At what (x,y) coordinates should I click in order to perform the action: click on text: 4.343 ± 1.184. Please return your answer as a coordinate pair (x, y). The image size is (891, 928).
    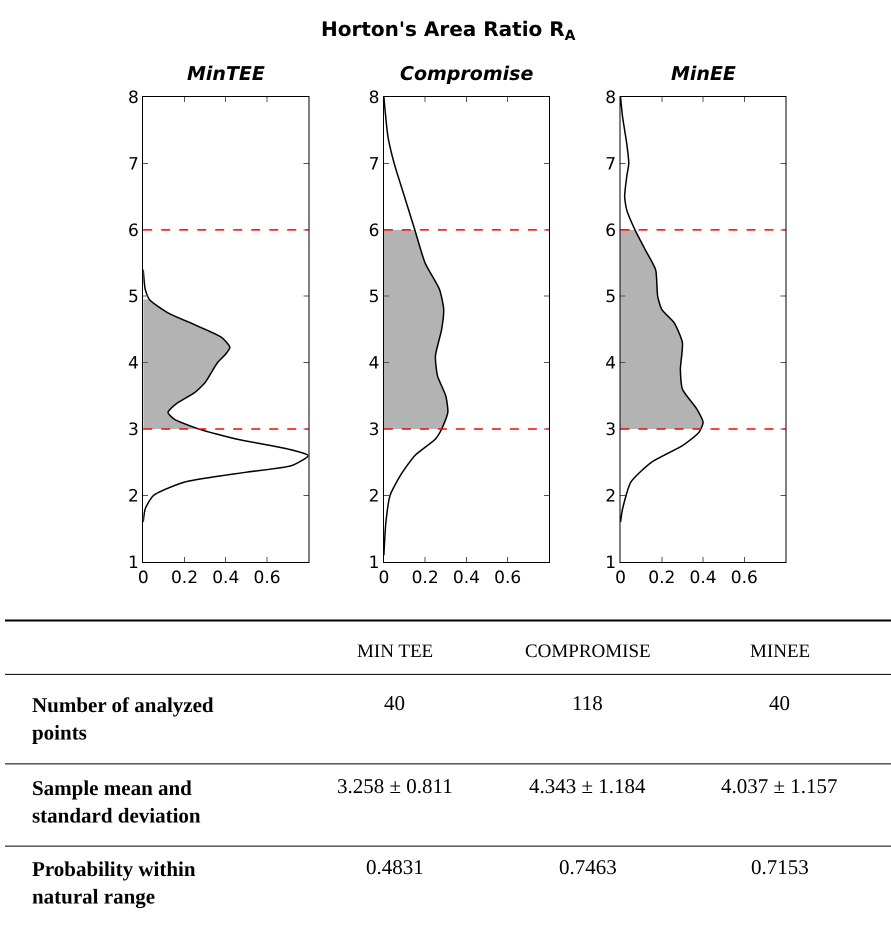
    Looking at the image, I should click on (587, 786).